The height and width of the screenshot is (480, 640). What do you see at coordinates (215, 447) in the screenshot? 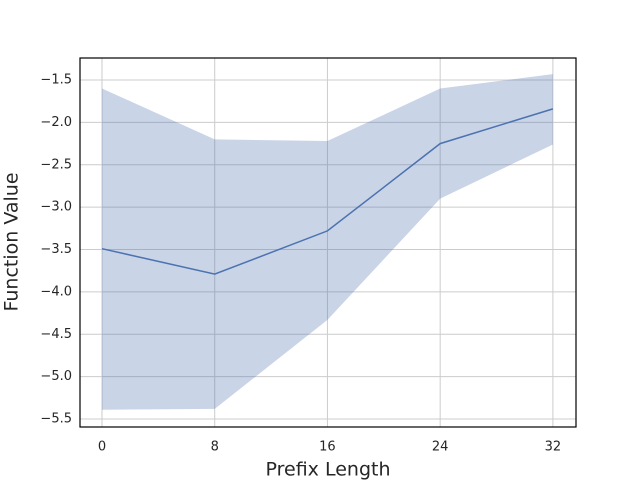
I see `x-tick-label: 8` at bounding box center [215, 447].